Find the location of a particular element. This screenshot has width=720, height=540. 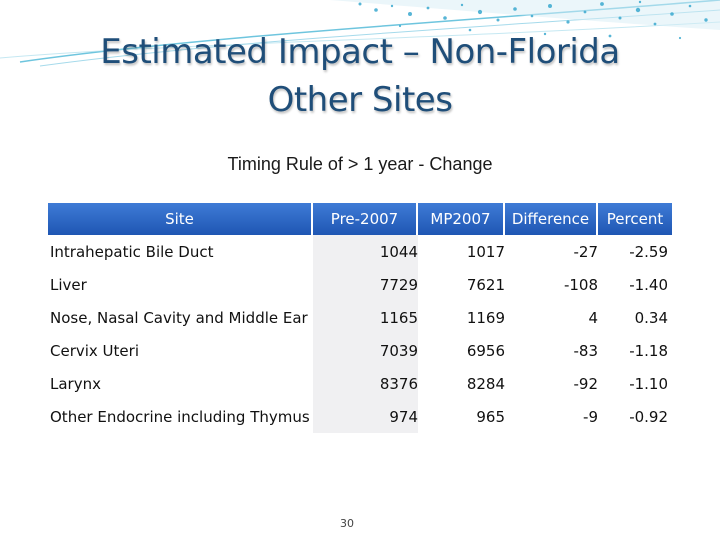

cell-mp2007: 1017 is located at coordinates (485, 251).